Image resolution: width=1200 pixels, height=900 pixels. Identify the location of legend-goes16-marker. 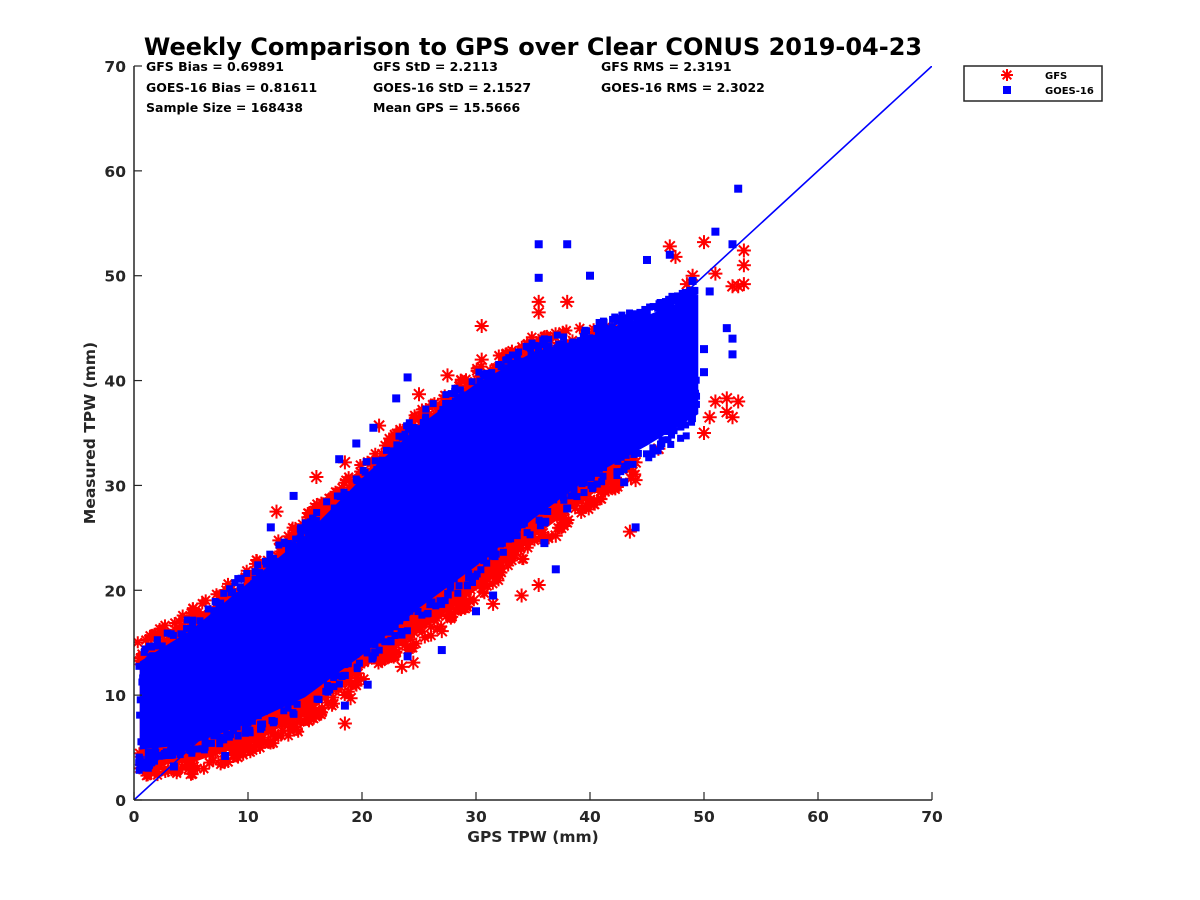
(1007, 90).